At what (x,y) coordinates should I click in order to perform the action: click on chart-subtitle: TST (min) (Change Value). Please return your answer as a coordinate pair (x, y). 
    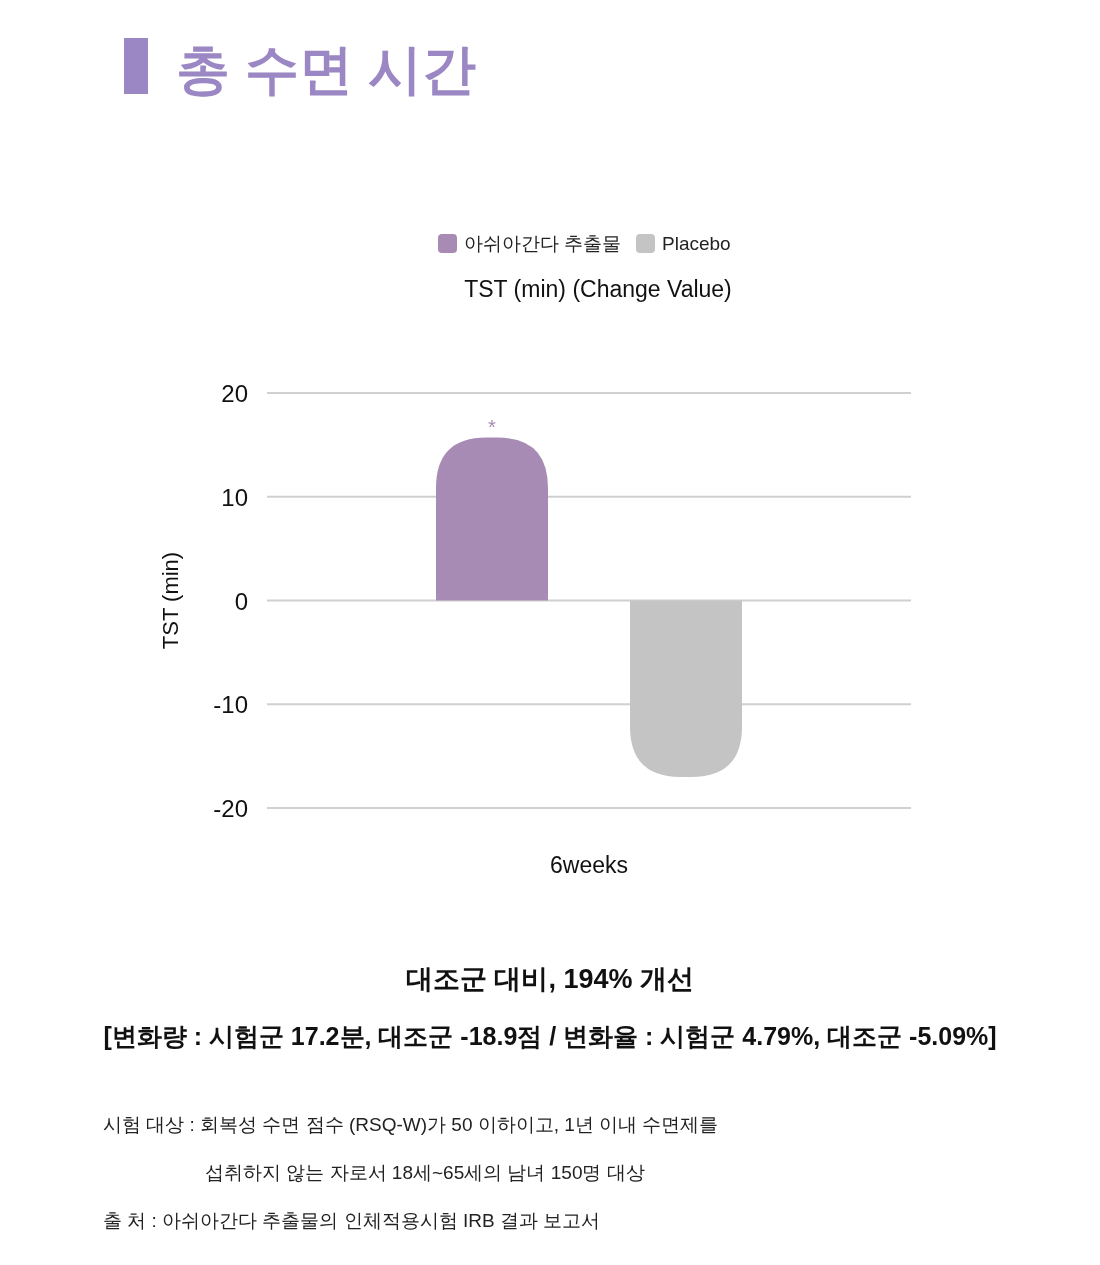
    Looking at the image, I should click on (598, 289).